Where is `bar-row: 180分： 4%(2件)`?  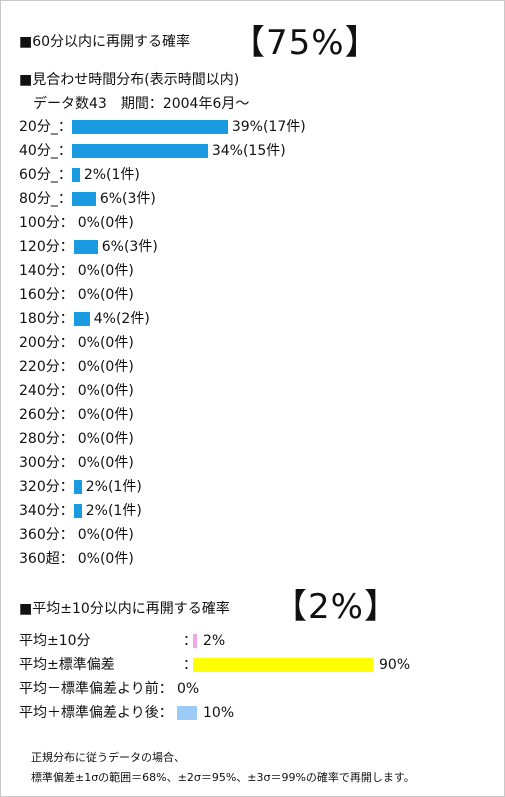
bar-row: 180分： 4%(2件) is located at coordinates (84, 319).